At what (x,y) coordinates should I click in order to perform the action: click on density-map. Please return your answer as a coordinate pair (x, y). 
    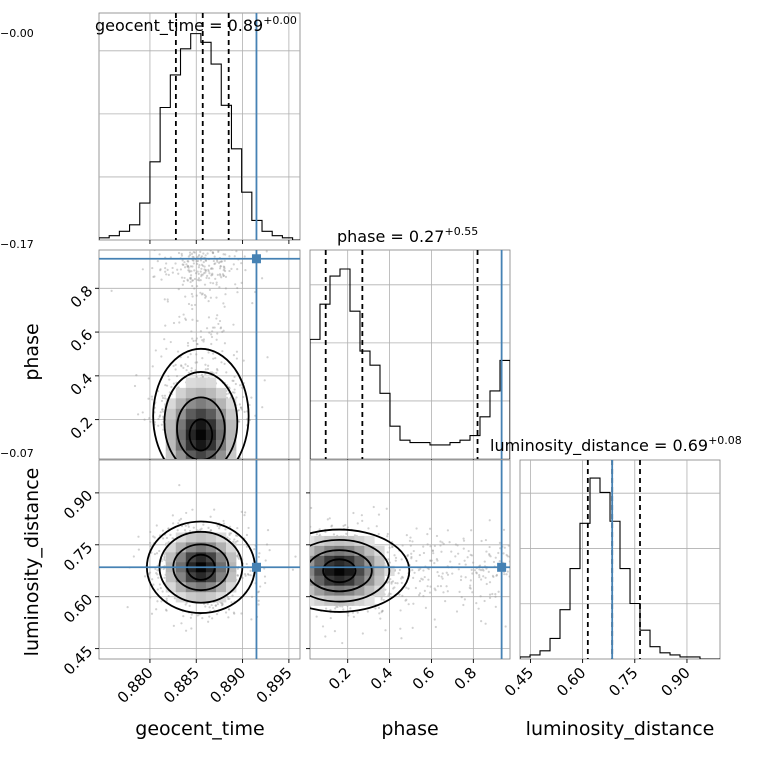
    Looking at the image, I should click on (201, 418).